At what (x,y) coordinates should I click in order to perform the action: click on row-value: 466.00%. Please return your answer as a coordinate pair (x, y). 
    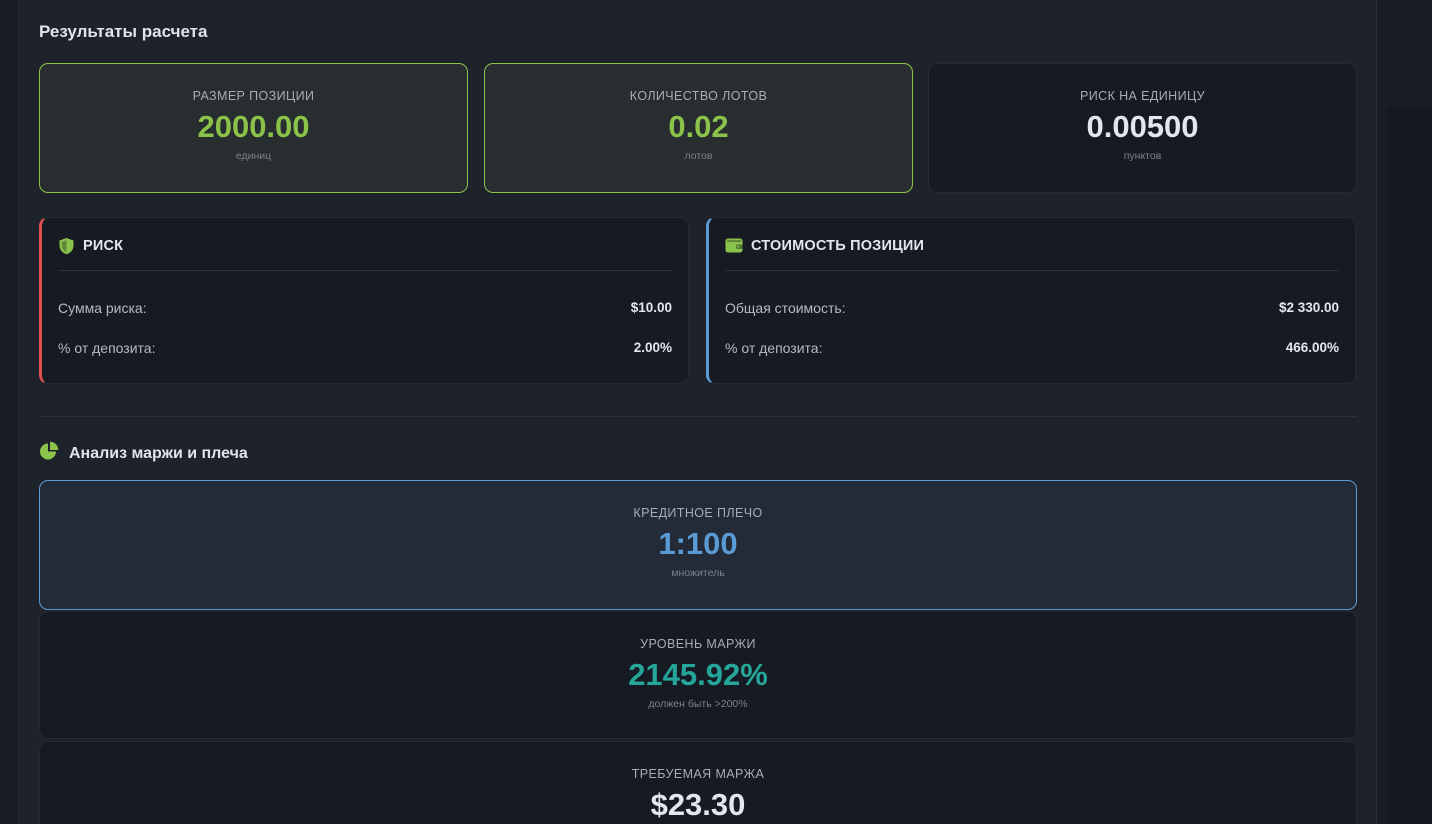
    Looking at the image, I should click on (1312, 347).